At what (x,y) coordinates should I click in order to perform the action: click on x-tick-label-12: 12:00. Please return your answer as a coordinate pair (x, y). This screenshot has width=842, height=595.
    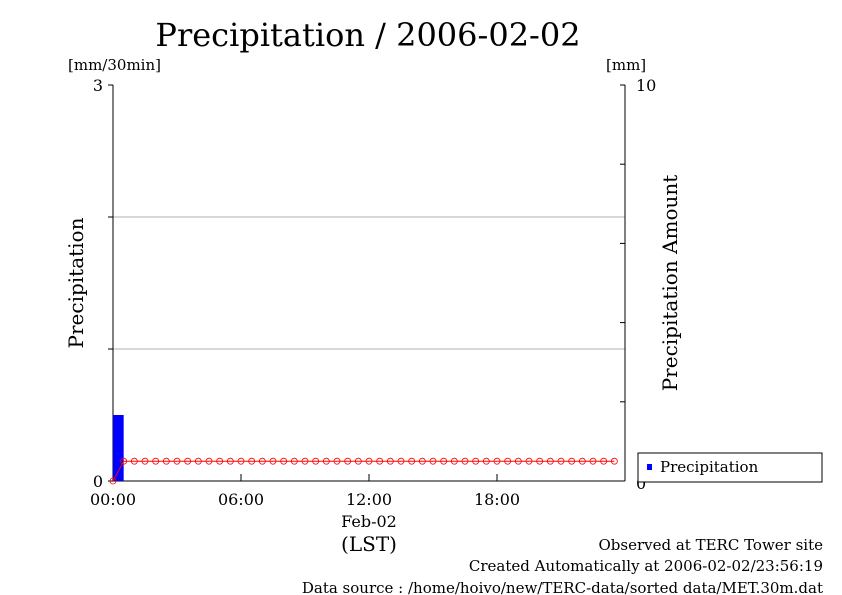
    Looking at the image, I should click on (369, 499).